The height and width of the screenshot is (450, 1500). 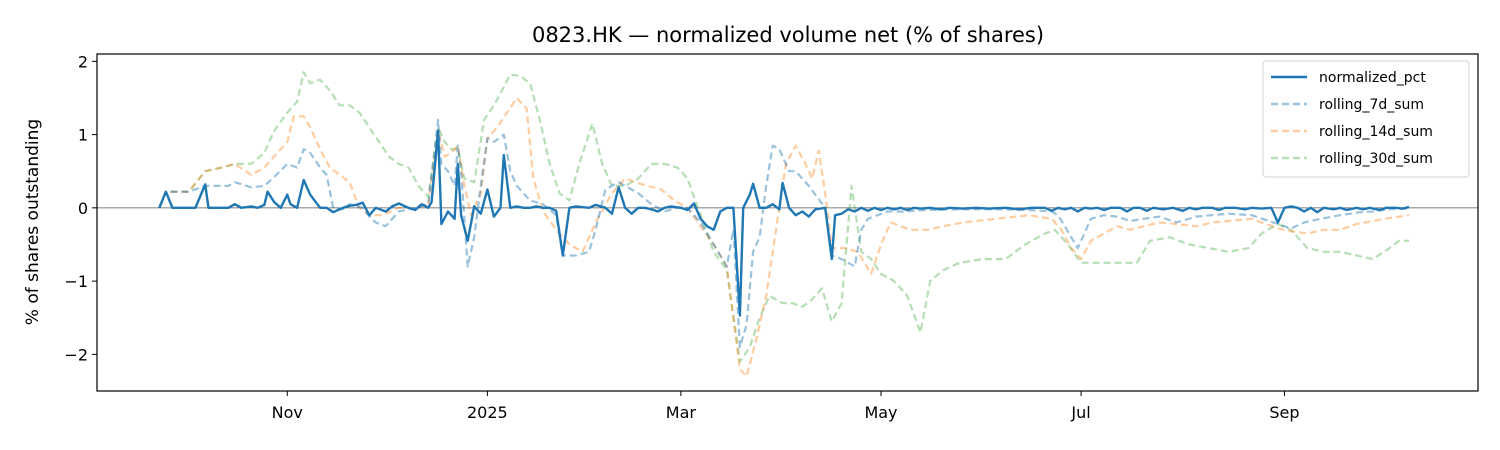 What do you see at coordinates (1371, 105) in the screenshot?
I see `legend-label-rolling-7d-sum: rolling_7d_sum` at bounding box center [1371, 105].